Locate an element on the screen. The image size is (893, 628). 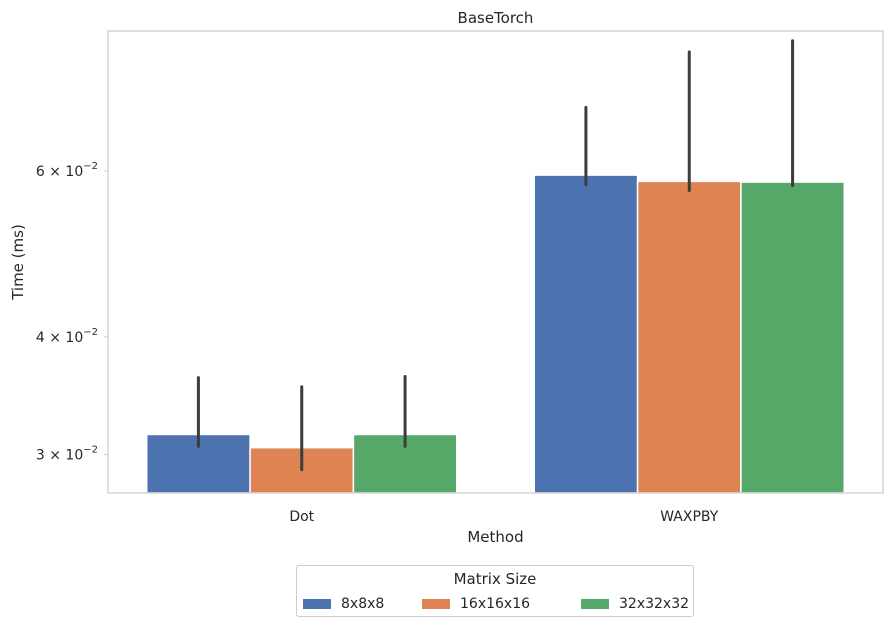
bar-waxpby-32x32x32 is located at coordinates (793, 337).